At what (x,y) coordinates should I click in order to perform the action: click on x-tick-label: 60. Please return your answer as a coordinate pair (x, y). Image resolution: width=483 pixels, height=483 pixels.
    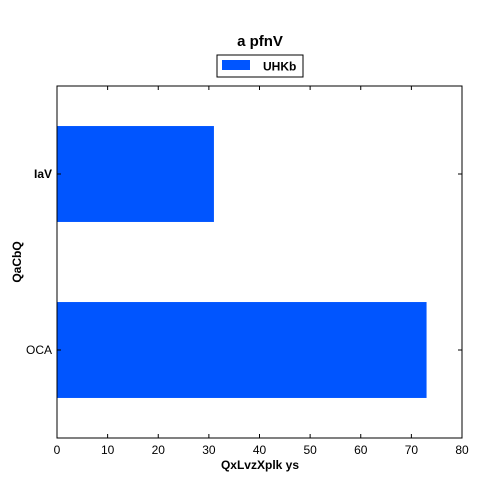
    Looking at the image, I should click on (361, 450).